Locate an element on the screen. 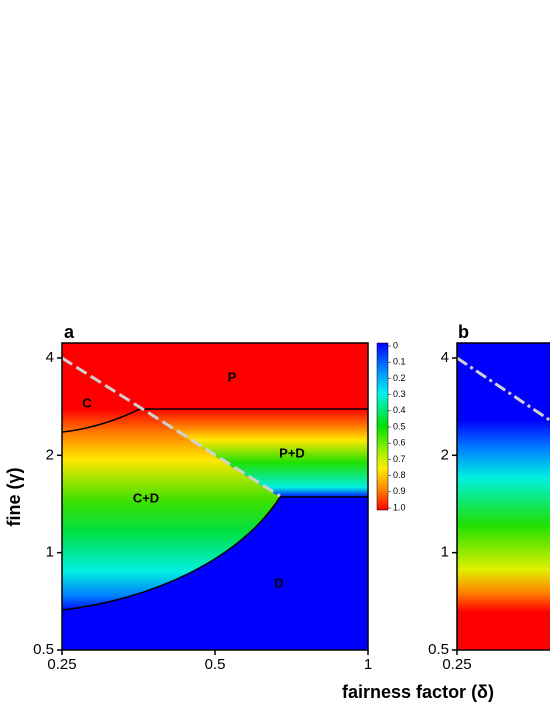 This screenshot has width=550, height=712. region-label: P is located at coordinates (232, 376).